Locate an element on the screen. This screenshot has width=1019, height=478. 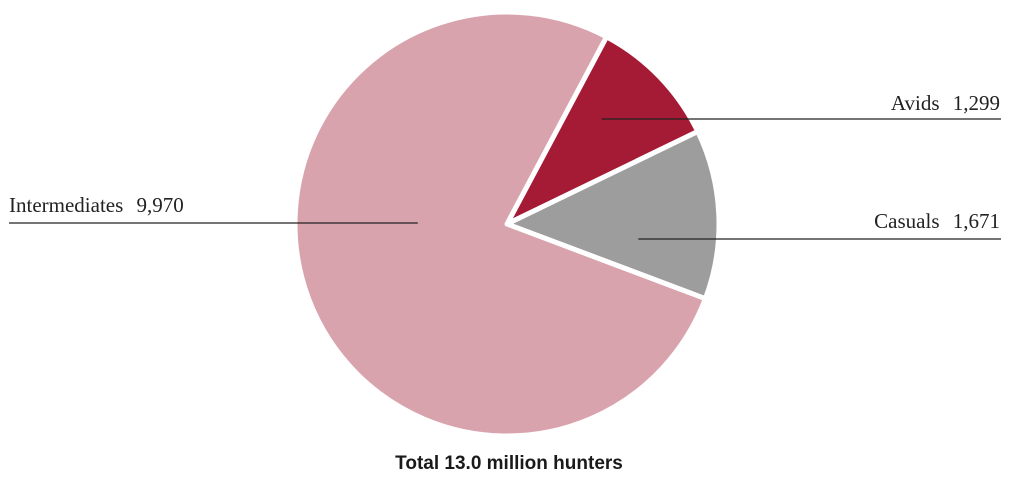
chart-caption: Total 13.0 million hunters is located at coordinates (509, 463).